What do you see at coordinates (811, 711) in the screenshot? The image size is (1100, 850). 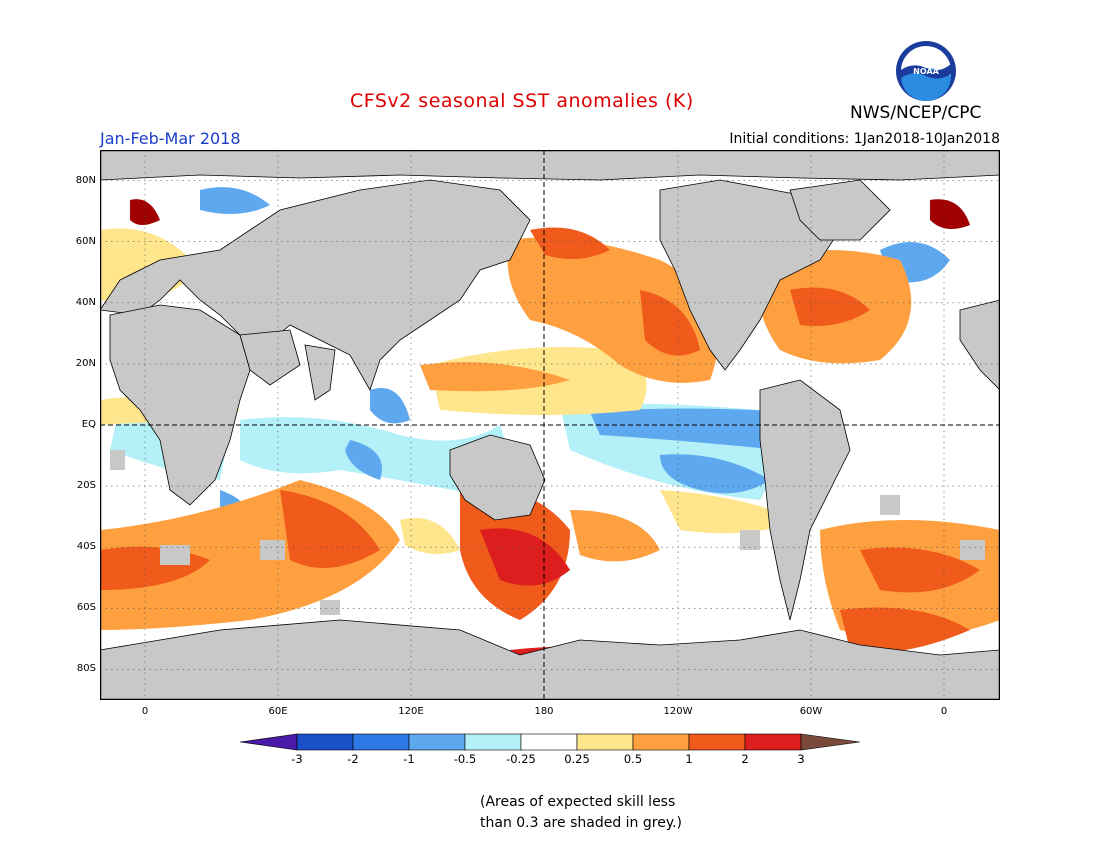 I see `lon-label-60w: 60W` at bounding box center [811, 711].